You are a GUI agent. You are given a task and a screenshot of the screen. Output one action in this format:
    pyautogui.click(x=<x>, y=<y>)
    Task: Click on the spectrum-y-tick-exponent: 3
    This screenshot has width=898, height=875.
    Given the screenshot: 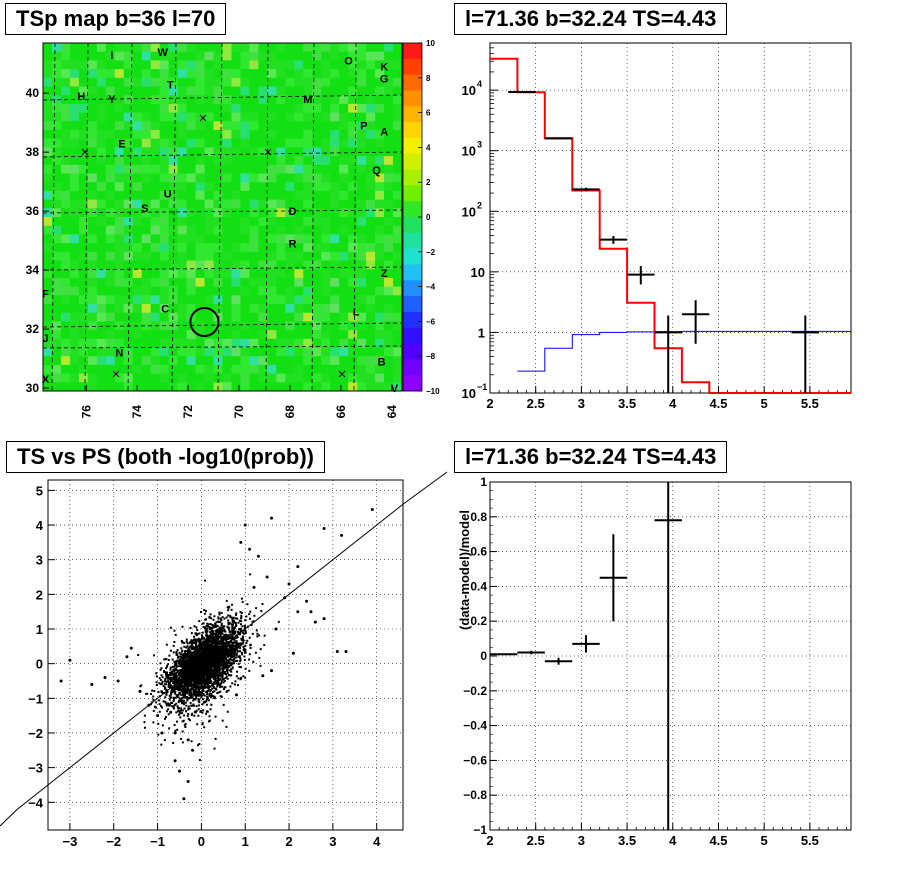 What is the action you would take?
    pyautogui.click(x=479, y=145)
    